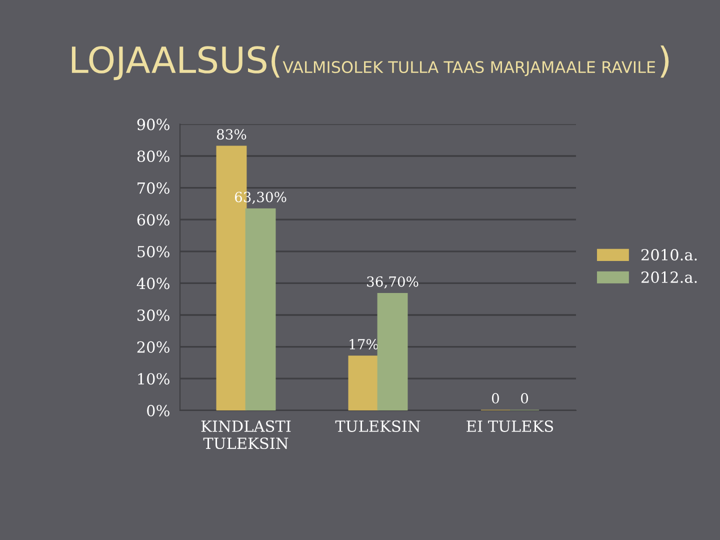  What do you see at coordinates (153, 315) in the screenshot?
I see `y-tick-label: 30%` at bounding box center [153, 315].